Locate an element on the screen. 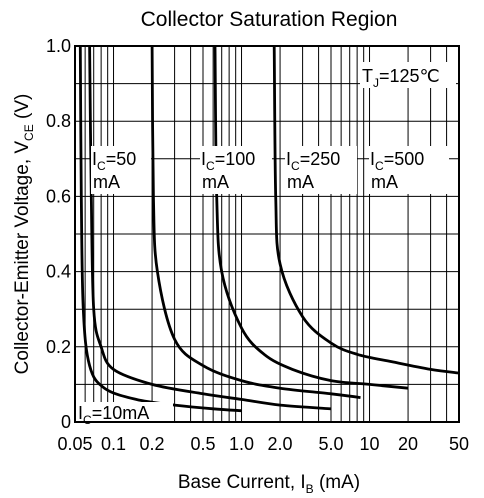 Image resolution: width=484 pixels, height=498 pixels. x-tick-label: 0.1 is located at coordinates (113, 444).